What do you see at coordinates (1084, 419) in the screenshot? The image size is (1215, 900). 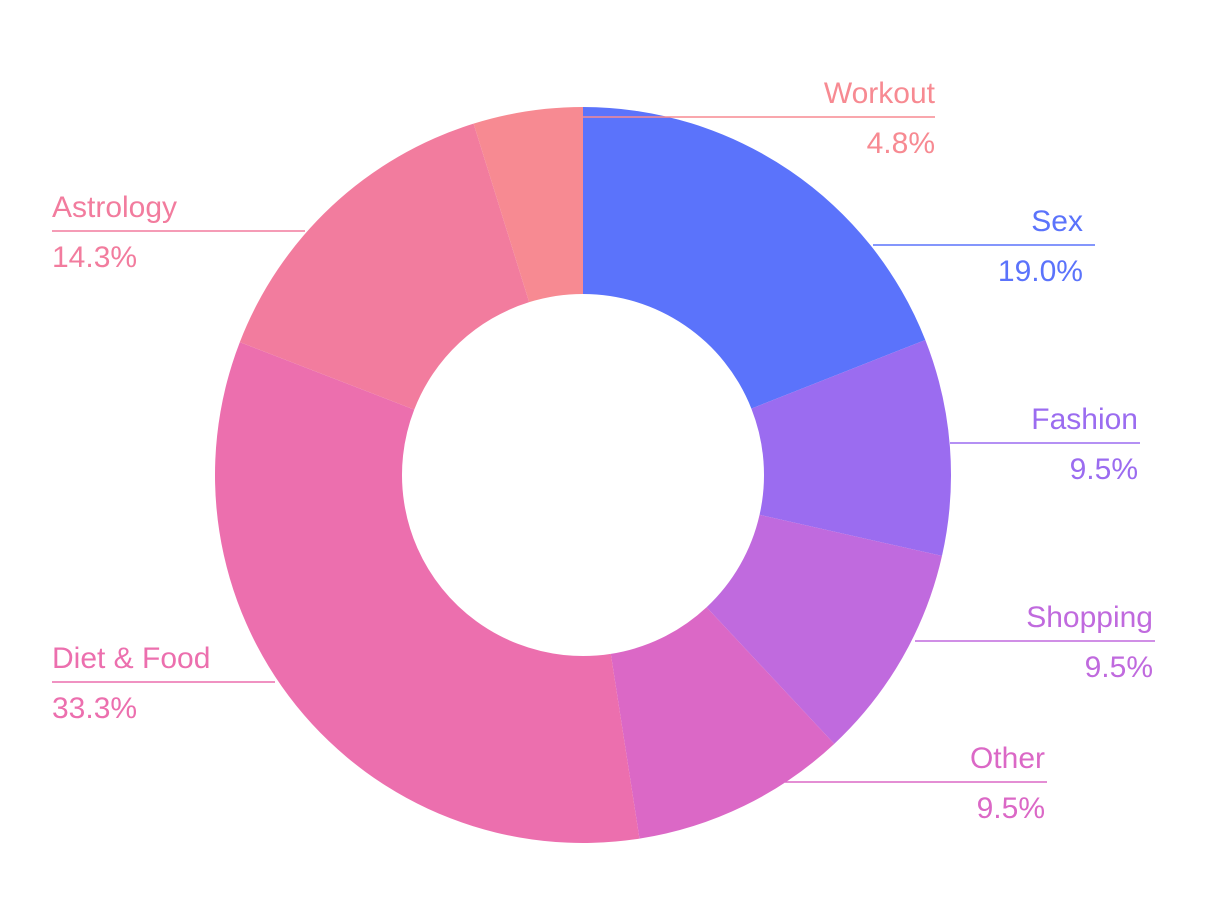 I see `slice-label: Fashion` at bounding box center [1084, 419].